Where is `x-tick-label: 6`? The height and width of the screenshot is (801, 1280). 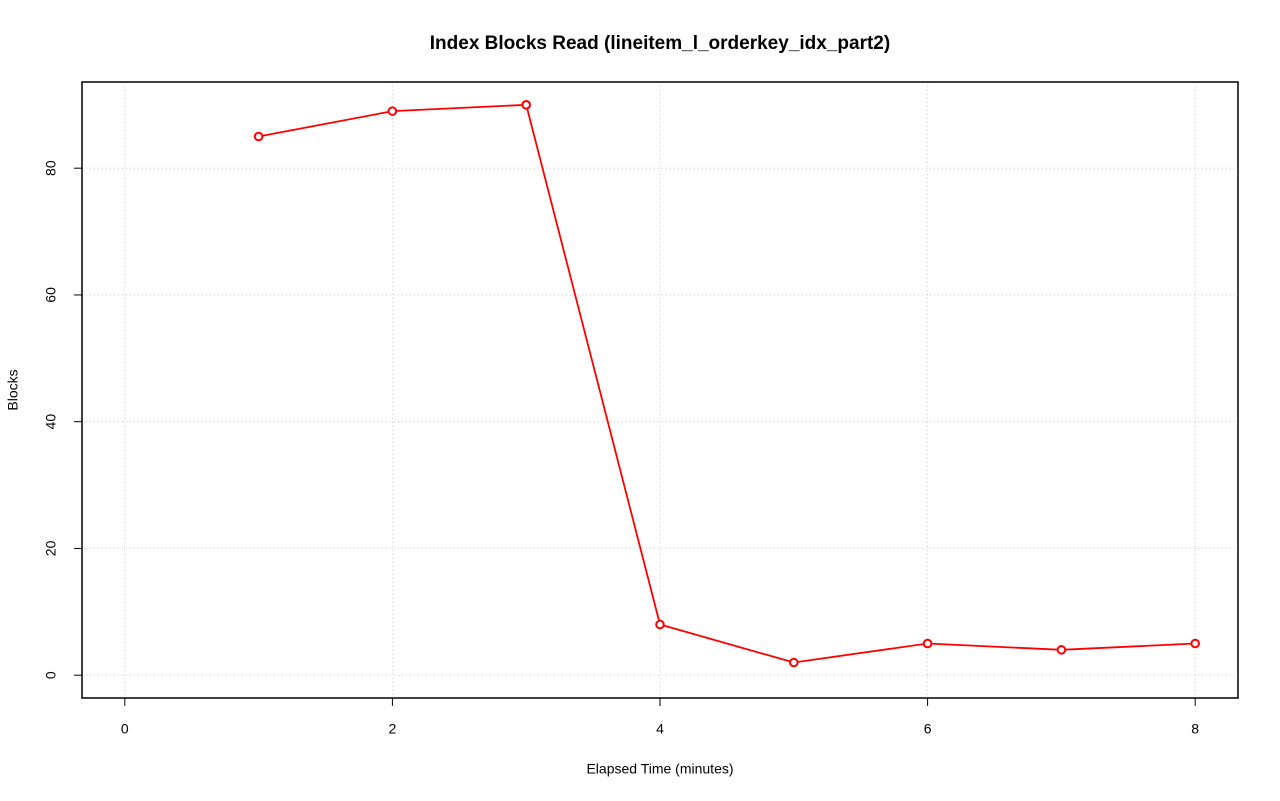 x-tick-label: 6 is located at coordinates (928, 729).